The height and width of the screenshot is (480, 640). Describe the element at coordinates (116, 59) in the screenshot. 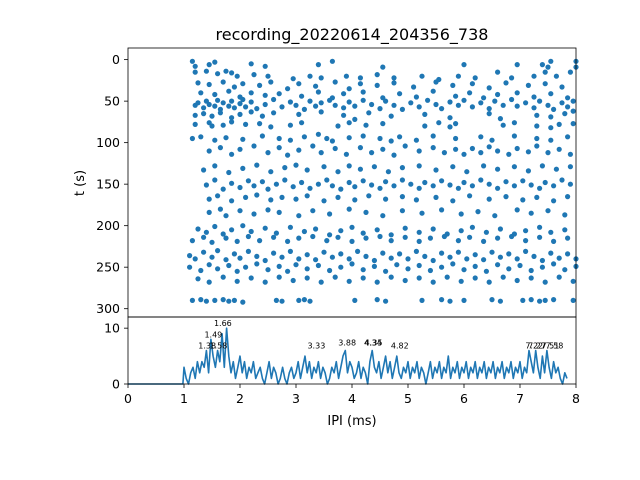

I see `y-tick-label: 0` at that location.